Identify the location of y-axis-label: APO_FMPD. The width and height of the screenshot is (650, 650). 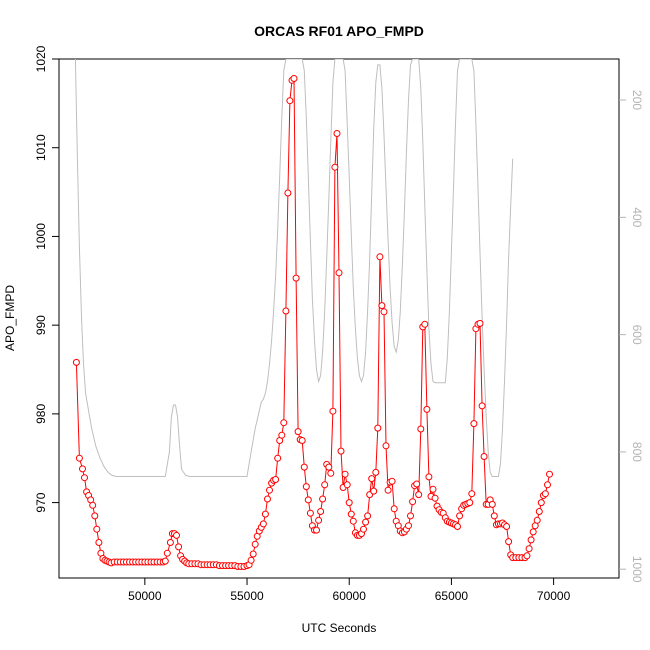
(10, 318).